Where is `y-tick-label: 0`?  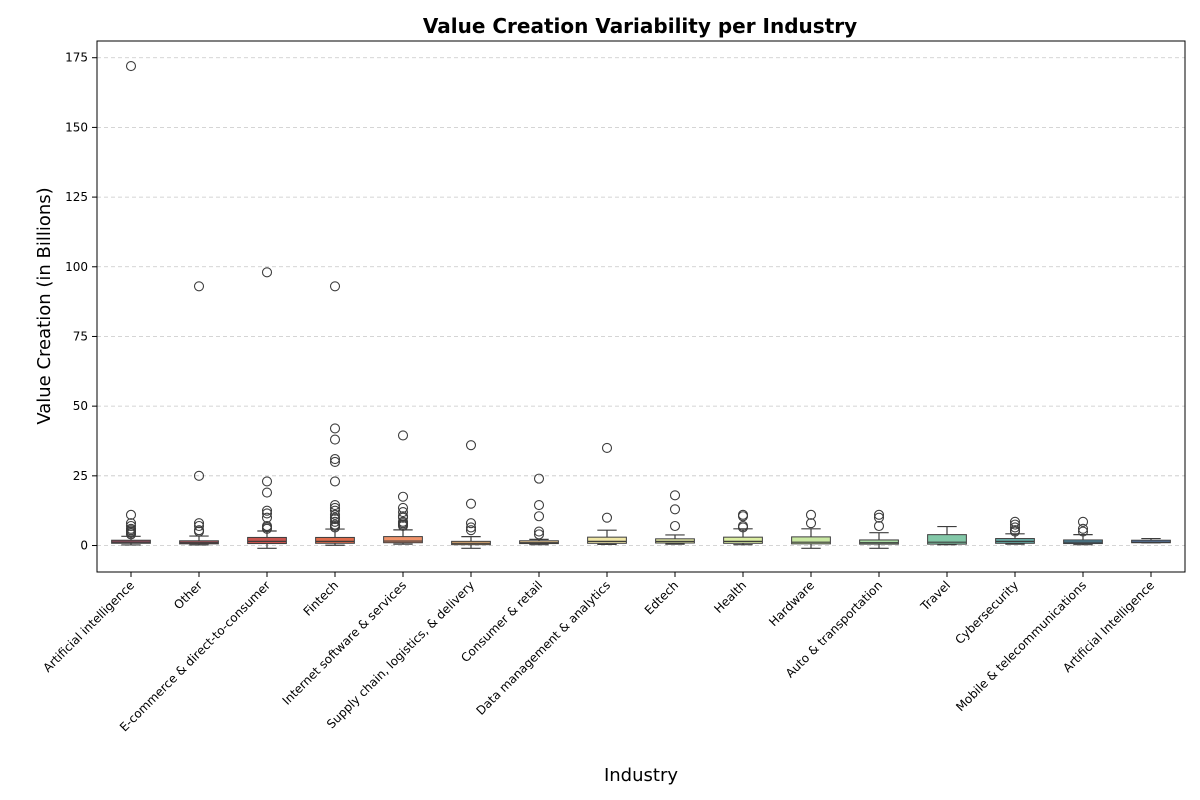
y-tick-label: 0 is located at coordinates (84, 546).